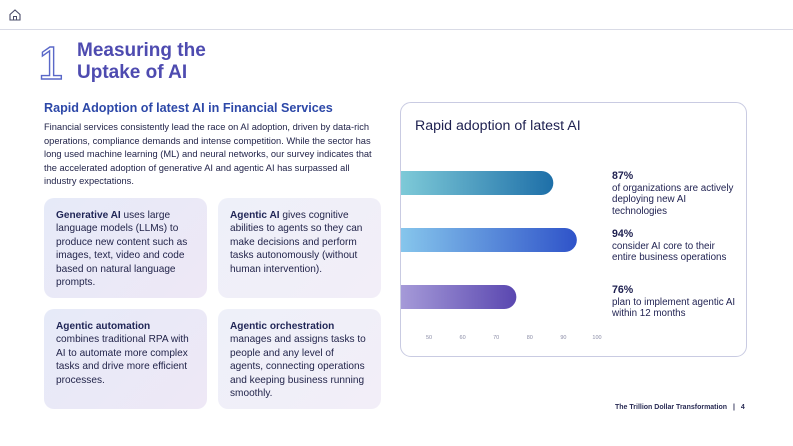  What do you see at coordinates (623, 290) in the screenshot?
I see `stat-3-value: 76%` at bounding box center [623, 290].